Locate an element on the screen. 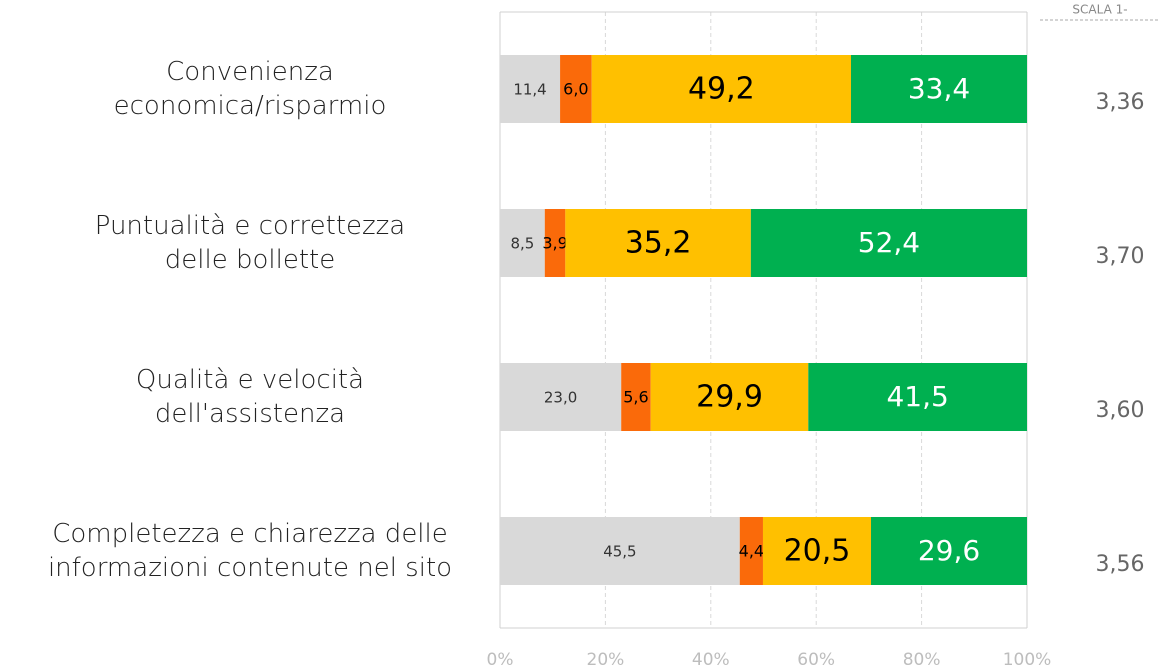 The width and height of the screenshot is (1159, 672). value-label: 52,4 is located at coordinates (889, 242).